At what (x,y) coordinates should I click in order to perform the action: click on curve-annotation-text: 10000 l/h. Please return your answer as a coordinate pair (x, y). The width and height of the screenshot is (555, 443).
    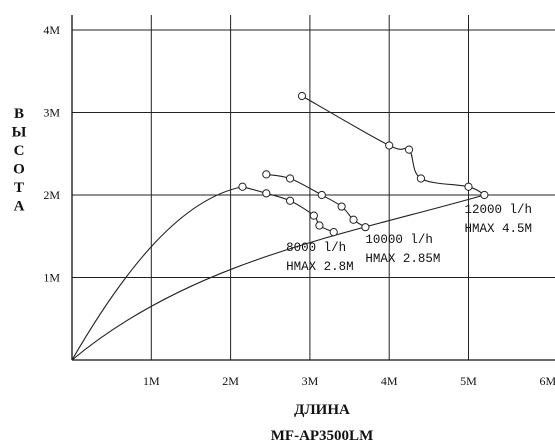
    Looking at the image, I should click on (399, 240).